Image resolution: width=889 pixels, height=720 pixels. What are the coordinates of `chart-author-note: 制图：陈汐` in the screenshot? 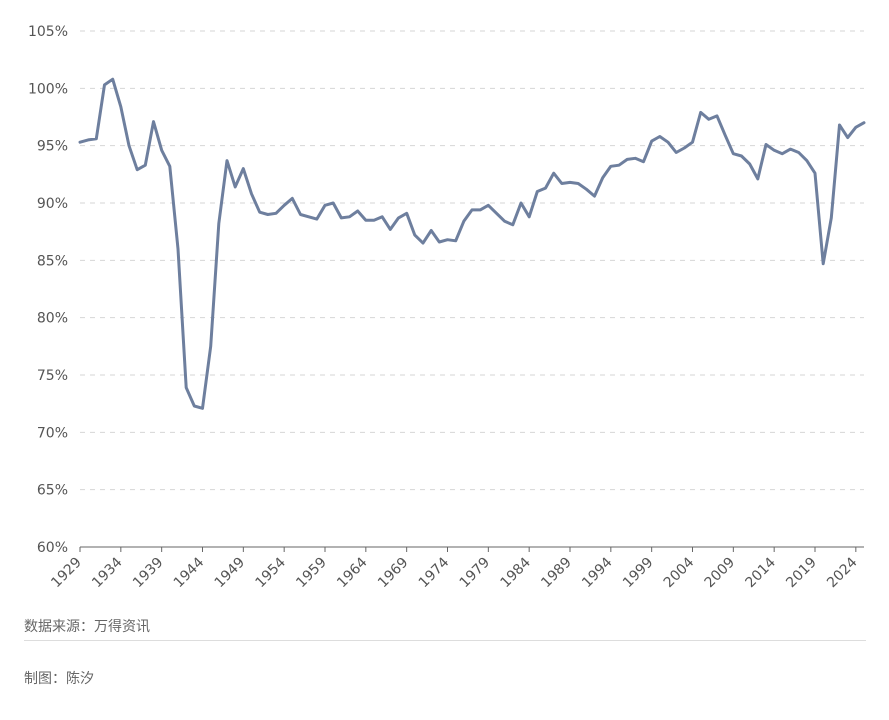 It's located at (59, 679).